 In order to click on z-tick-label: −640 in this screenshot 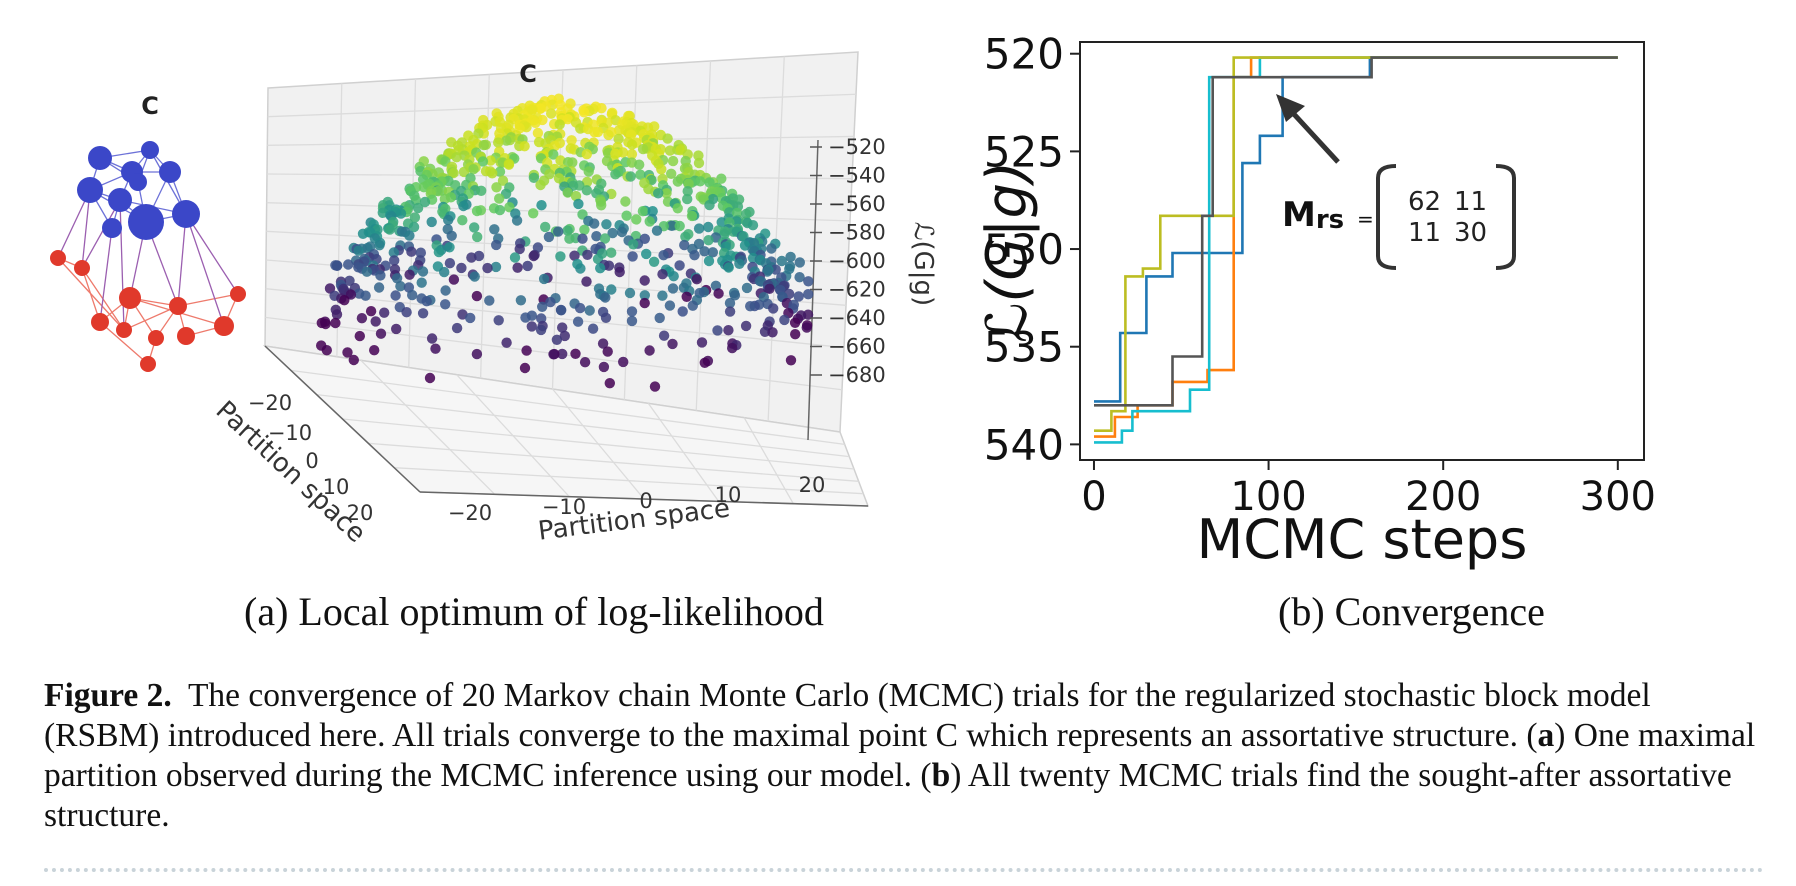, I will do `click(857, 318)`.